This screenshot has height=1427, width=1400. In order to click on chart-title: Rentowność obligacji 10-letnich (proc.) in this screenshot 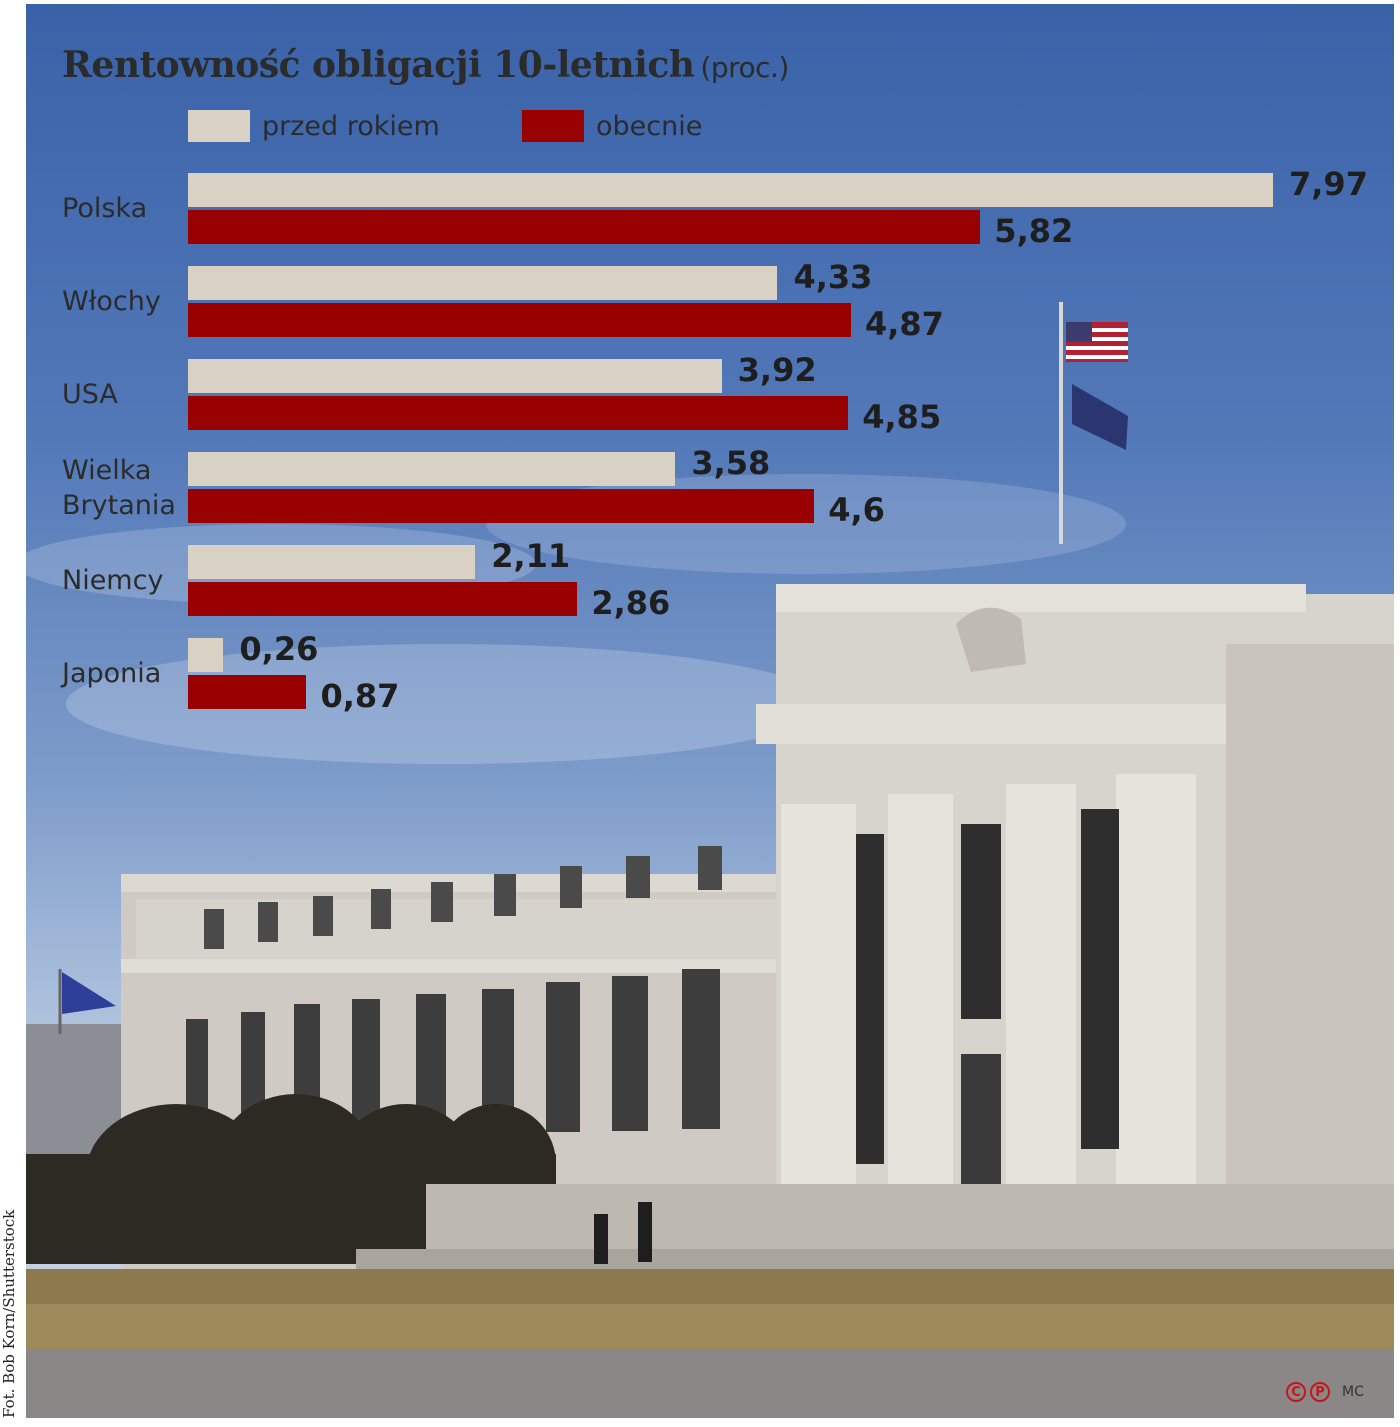, I will do `click(425, 65)`.